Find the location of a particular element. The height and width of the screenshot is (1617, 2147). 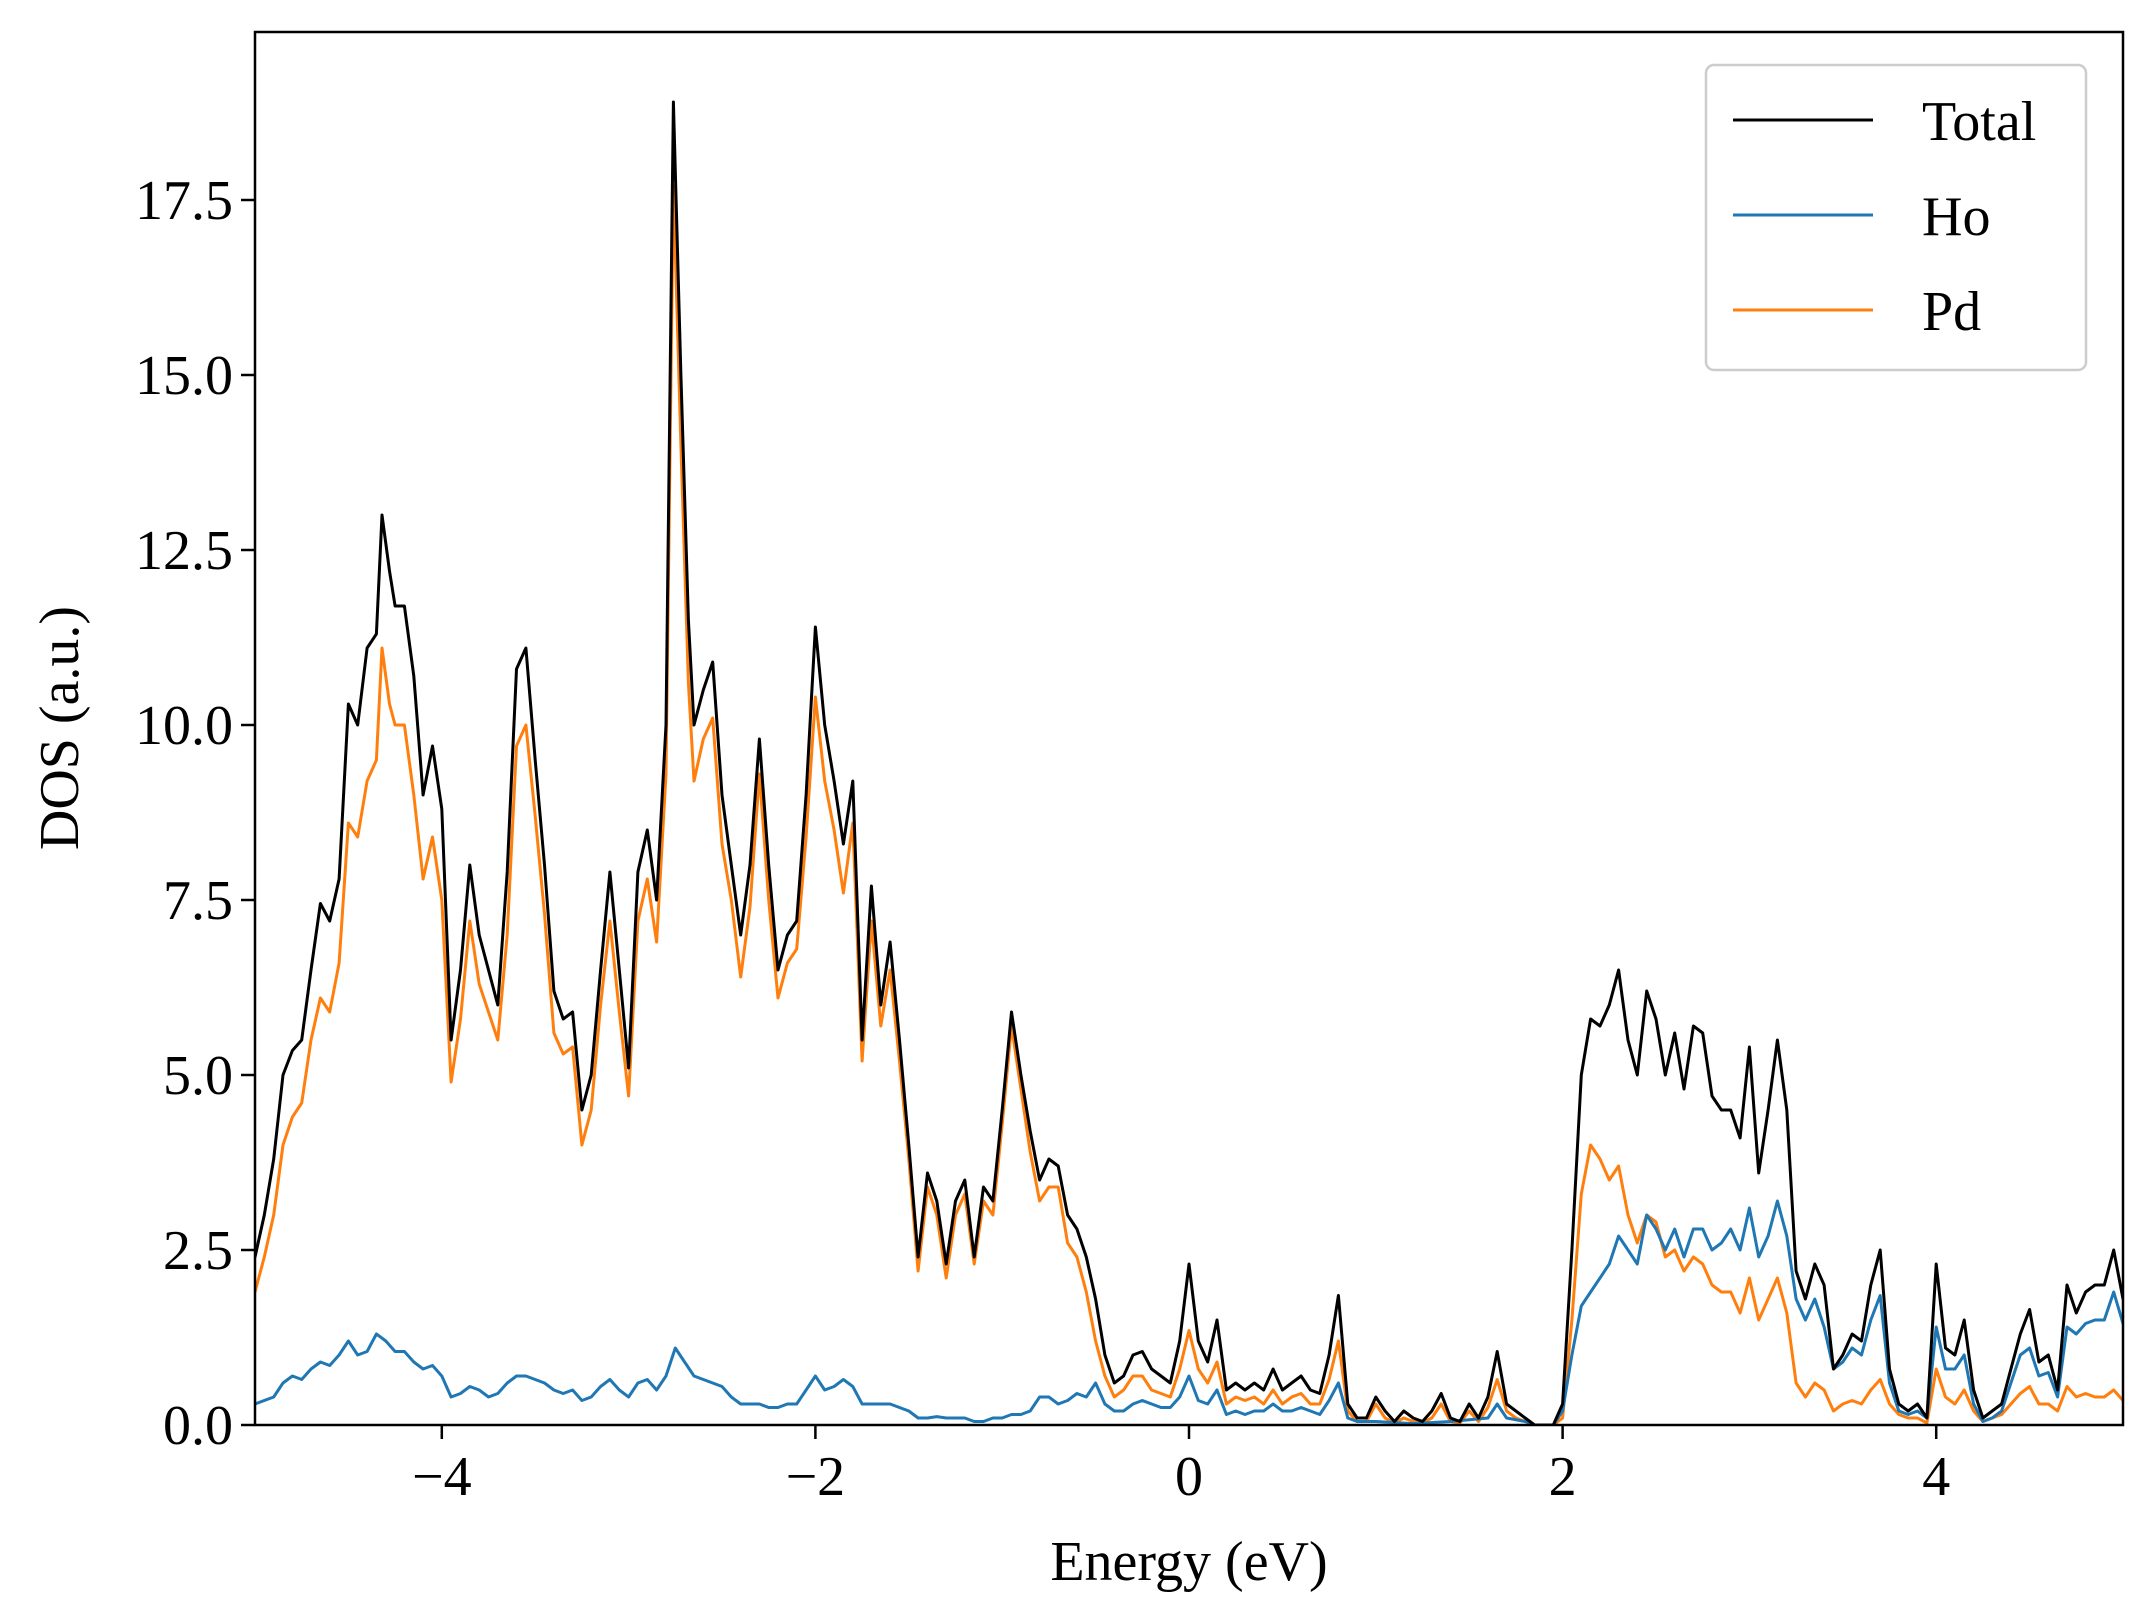

legend: Total Ho Pd is located at coordinates (1896, 217).